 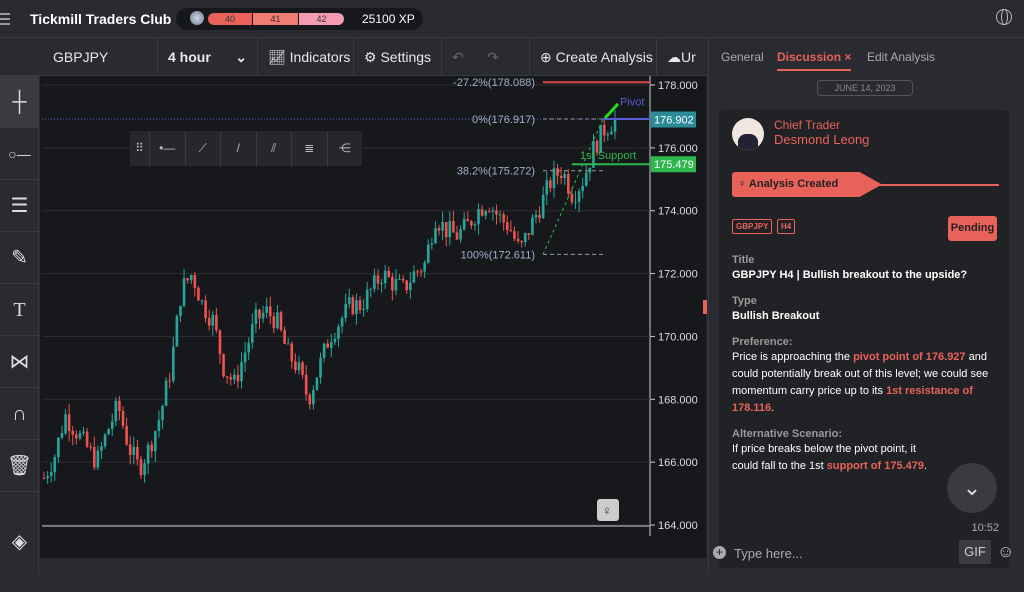 What do you see at coordinates (688, 57) in the screenshot?
I see `upload-label: Ur` at bounding box center [688, 57].